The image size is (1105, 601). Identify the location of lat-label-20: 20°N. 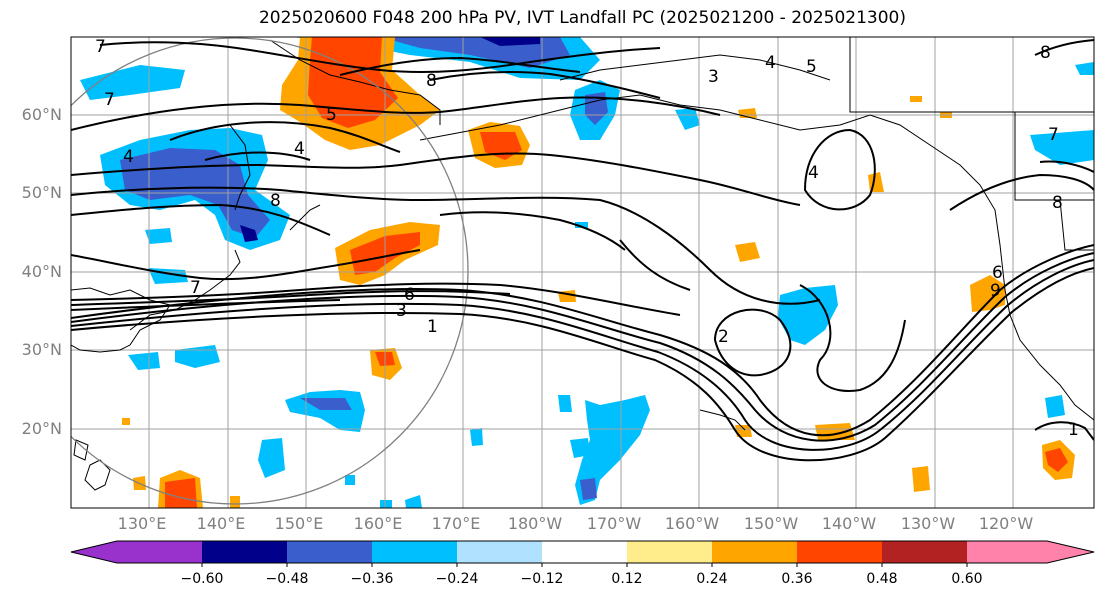
(41, 428).